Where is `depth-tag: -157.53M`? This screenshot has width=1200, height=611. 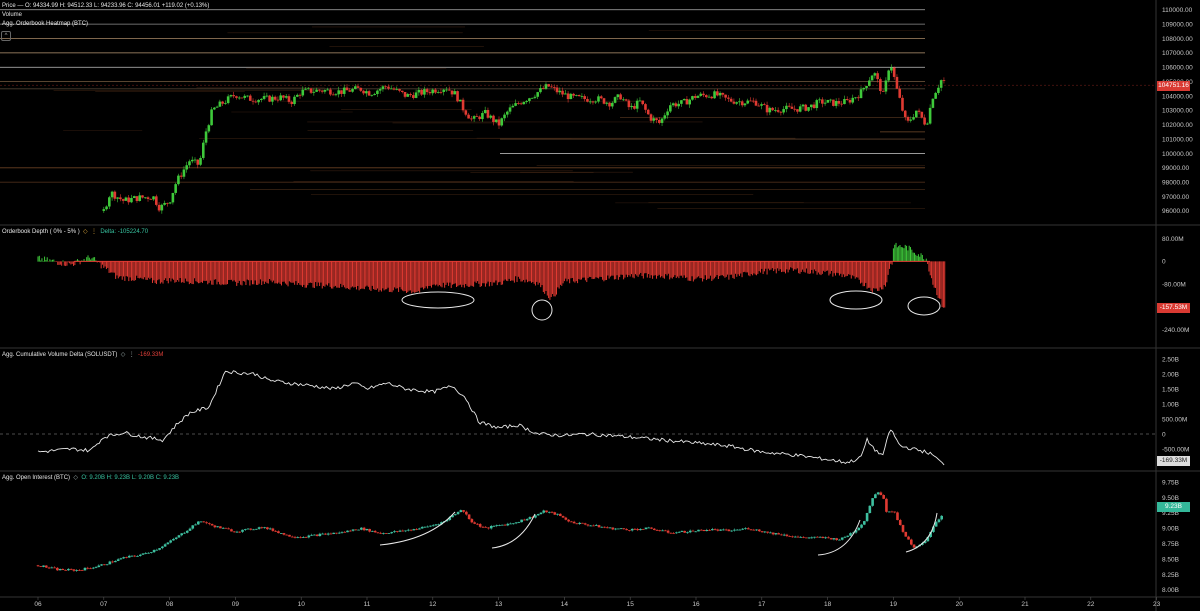
depth-tag: -157.53M is located at coordinates (1173, 308).